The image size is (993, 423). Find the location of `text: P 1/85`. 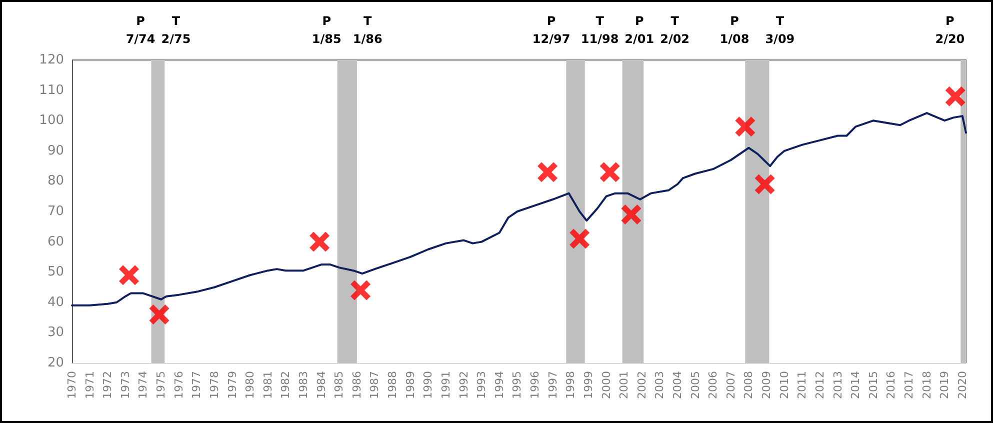

text: P 1/85 is located at coordinates (327, 30).